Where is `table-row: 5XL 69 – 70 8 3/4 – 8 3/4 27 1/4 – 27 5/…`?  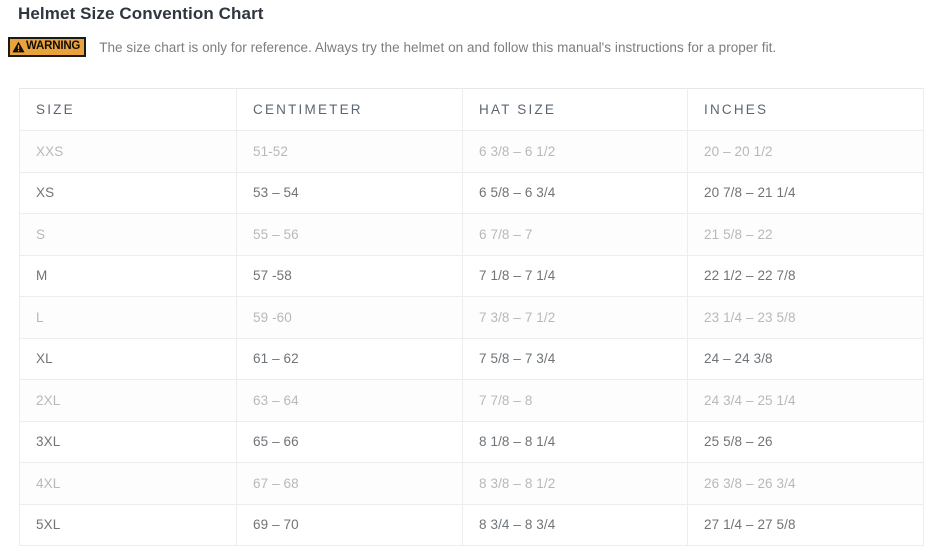
table-row: 5XL 69 – 70 8 3/4 – 8 3/4 27 1/4 – 27 5/… is located at coordinates (471, 524).